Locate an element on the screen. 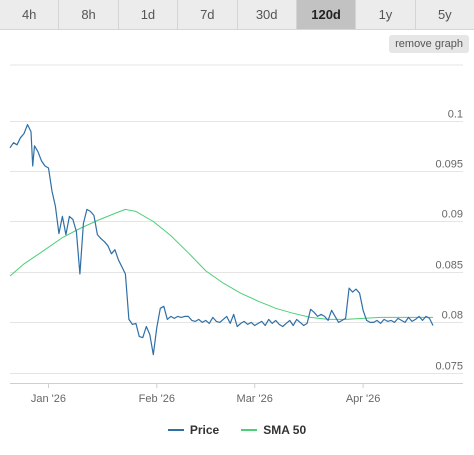 The image size is (474, 455). x-tick-label: Mar '26 is located at coordinates (255, 399).